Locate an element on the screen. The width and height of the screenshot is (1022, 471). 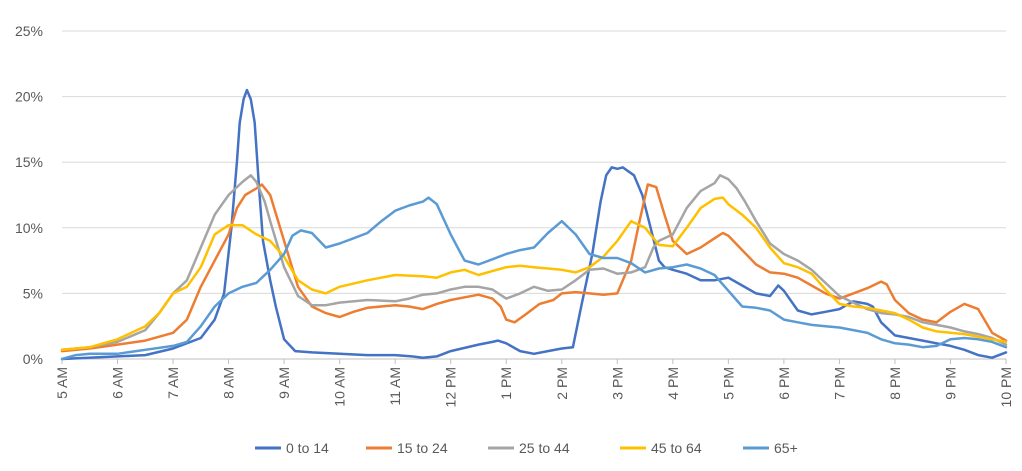
x-tick-label: 10 PM is located at coordinates (1006, 387).